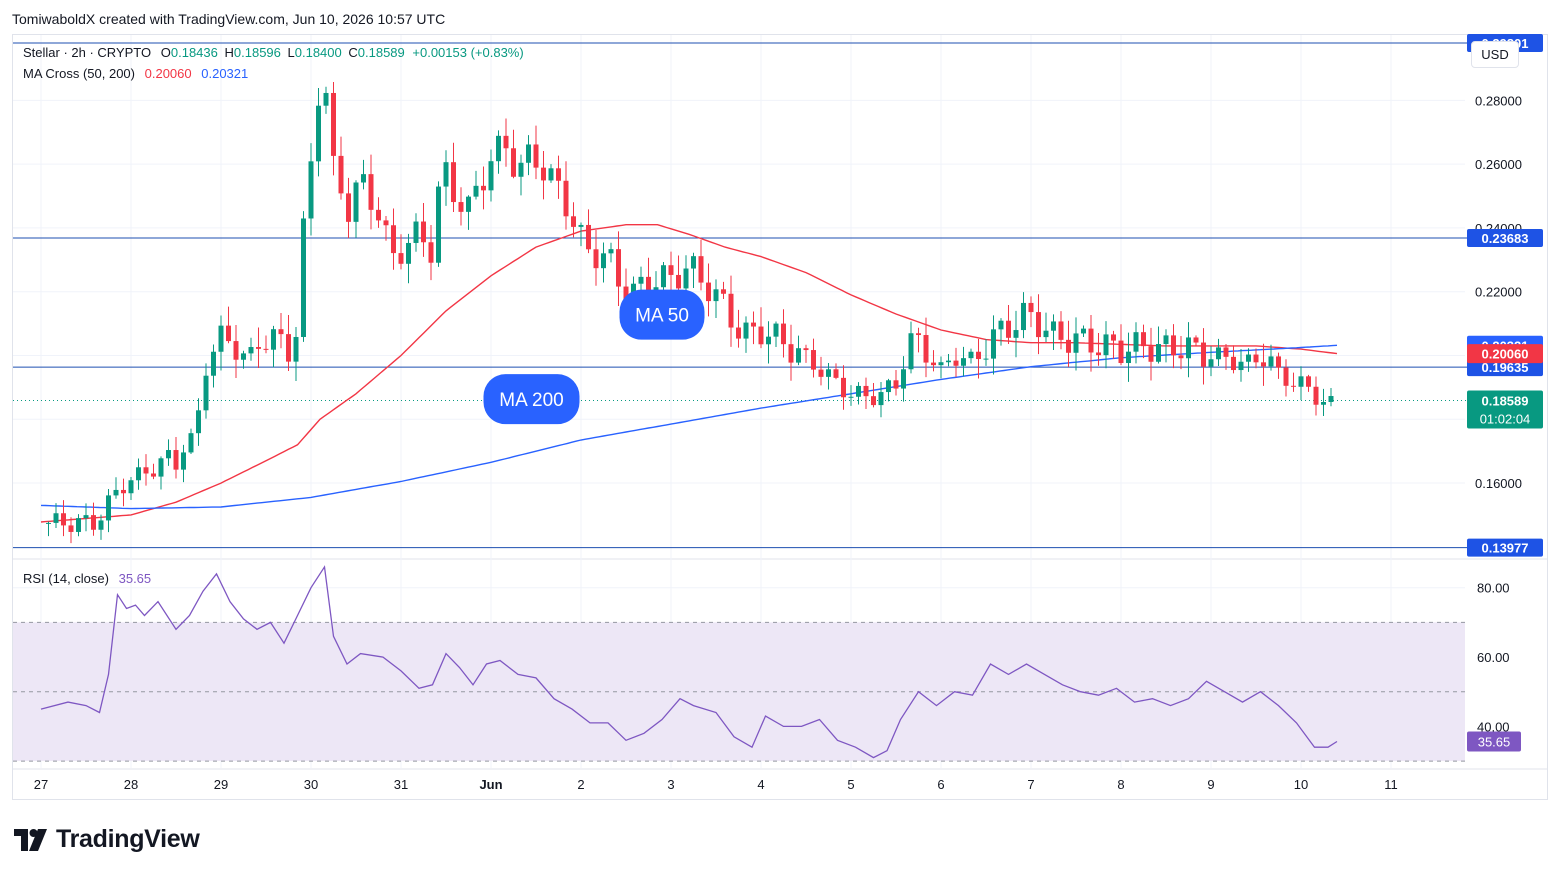  I want to click on price-tick-label: 0.28000, so click(1498, 100).